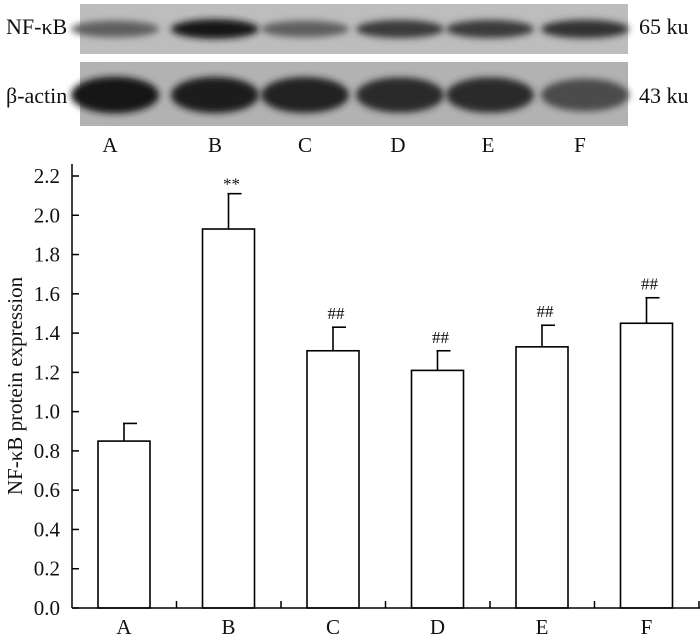 The height and width of the screenshot is (639, 700). I want to click on blot-lane-label: B, so click(215, 145).